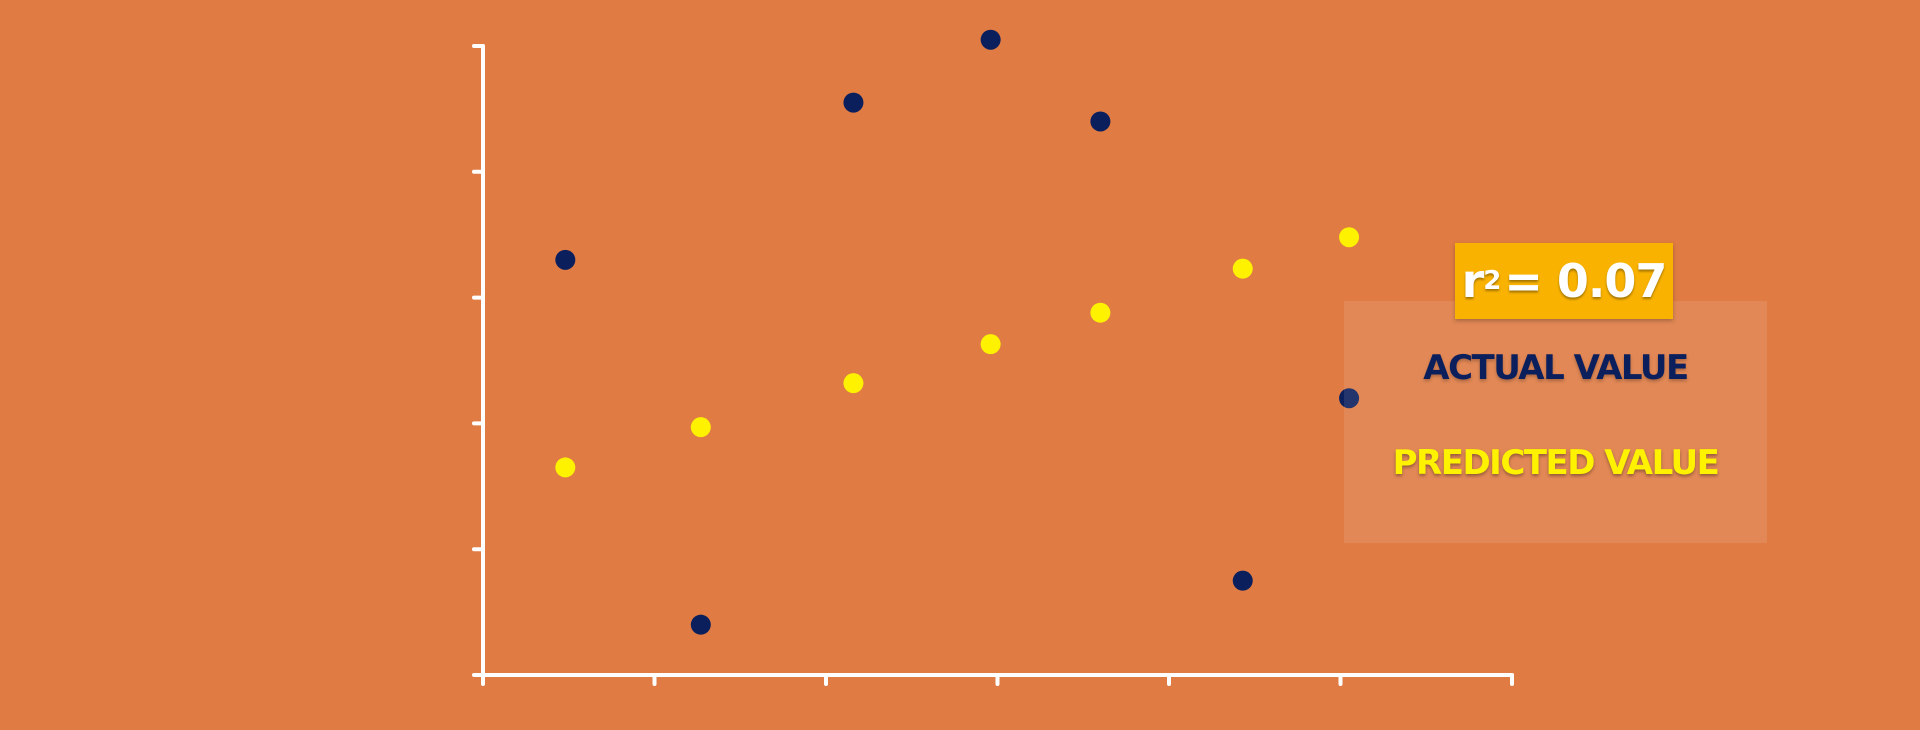  Describe the element at coordinates (1555, 422) in the screenshot. I see `legend-panel` at that location.